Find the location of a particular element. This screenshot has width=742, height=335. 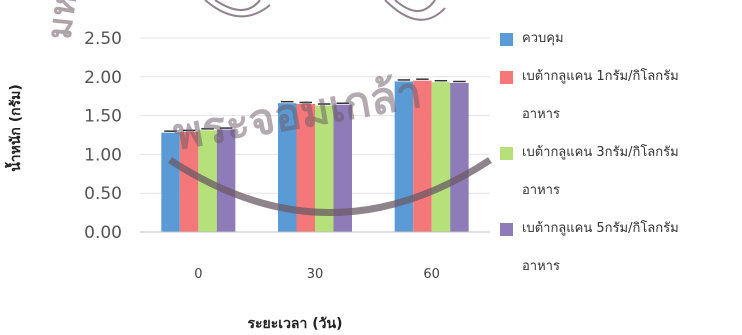

legend-item: เบต้ากลูแคน 1กรัม/กิโลกรัมอาหาร is located at coordinates (620, 96).